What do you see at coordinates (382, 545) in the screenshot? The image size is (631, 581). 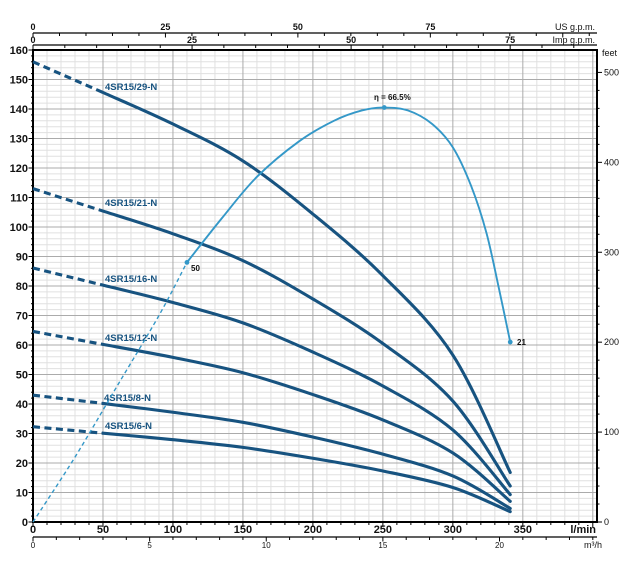 I see `axis-m3h-tick-label: 15` at bounding box center [382, 545].